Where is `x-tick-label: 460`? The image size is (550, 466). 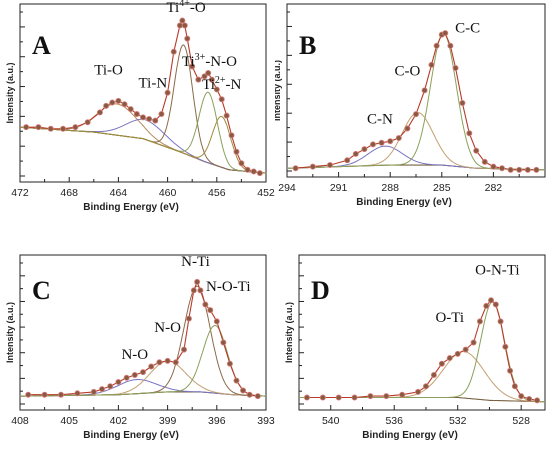 x-tick-label: 460 is located at coordinates (168, 193).